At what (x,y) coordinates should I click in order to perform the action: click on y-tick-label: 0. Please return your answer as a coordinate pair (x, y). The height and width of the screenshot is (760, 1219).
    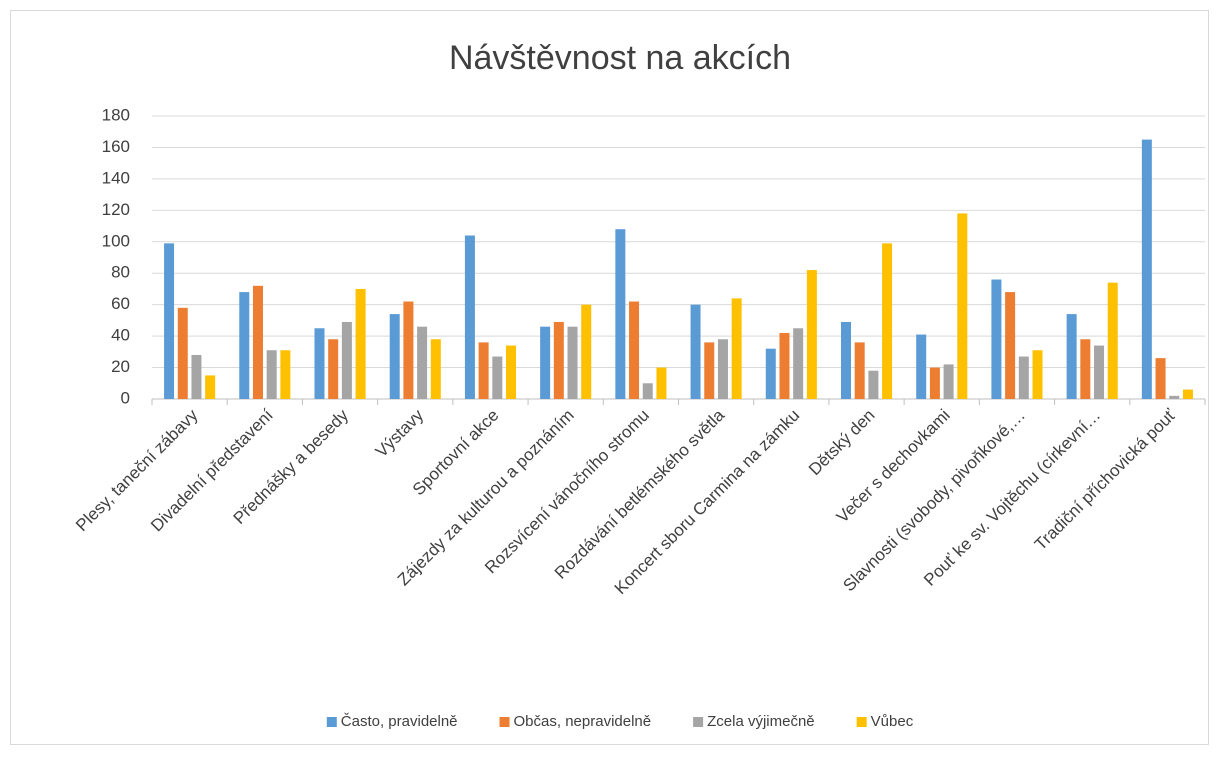
    Looking at the image, I should click on (125, 397).